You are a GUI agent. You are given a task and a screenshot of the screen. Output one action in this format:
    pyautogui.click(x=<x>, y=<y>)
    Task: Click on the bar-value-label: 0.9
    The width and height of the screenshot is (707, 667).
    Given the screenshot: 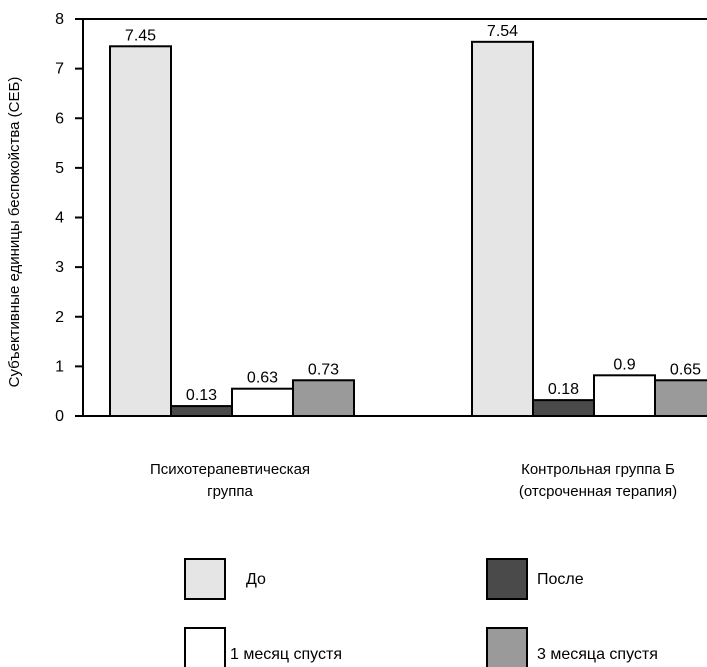 What is the action you would take?
    pyautogui.click(x=624, y=364)
    